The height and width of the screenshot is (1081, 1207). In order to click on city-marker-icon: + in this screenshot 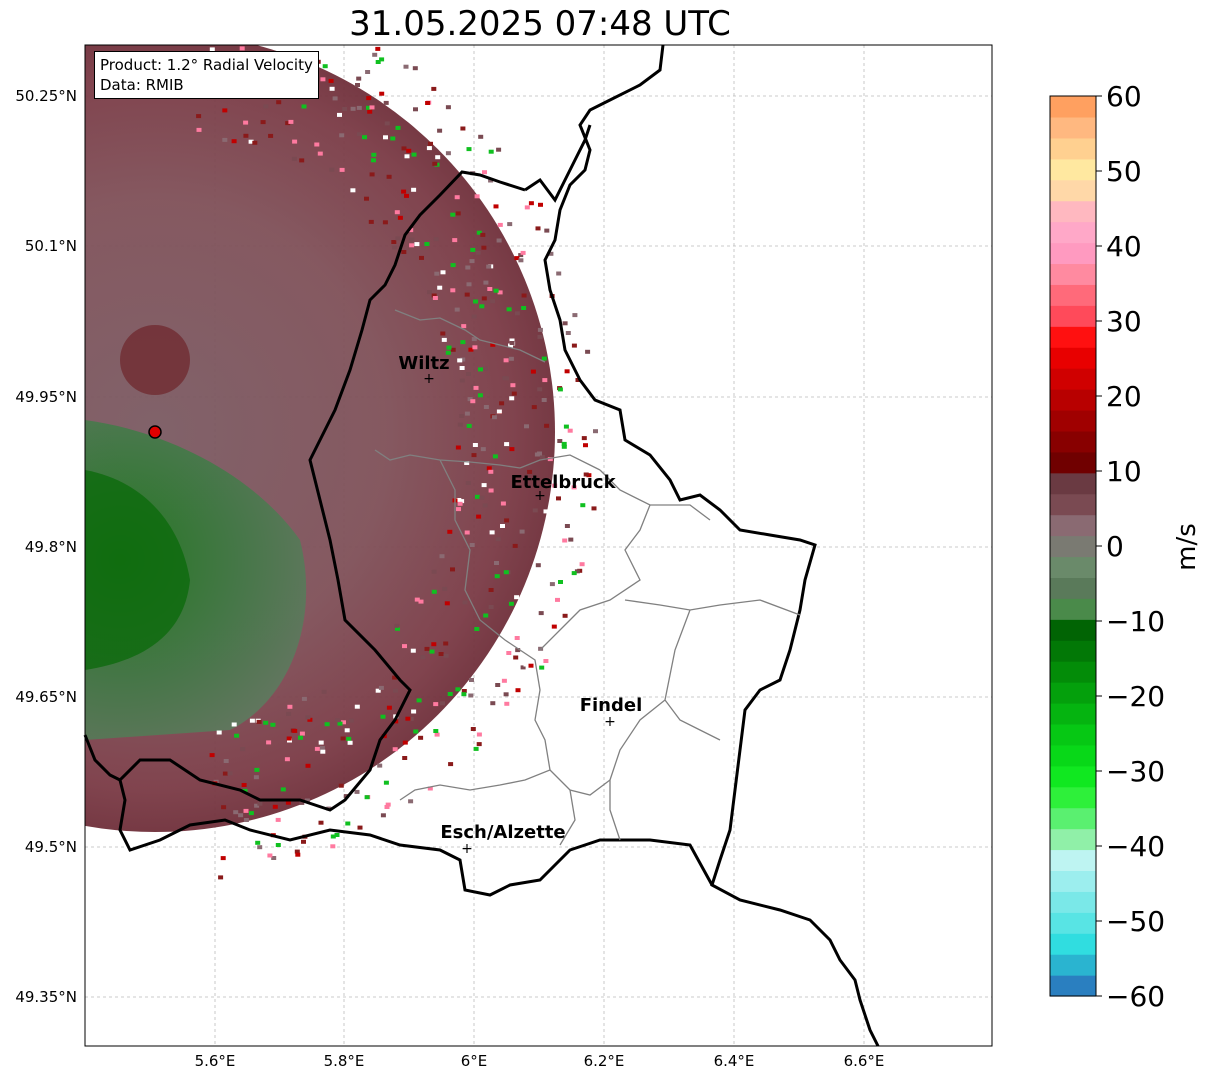, I will do `click(610, 722)`.